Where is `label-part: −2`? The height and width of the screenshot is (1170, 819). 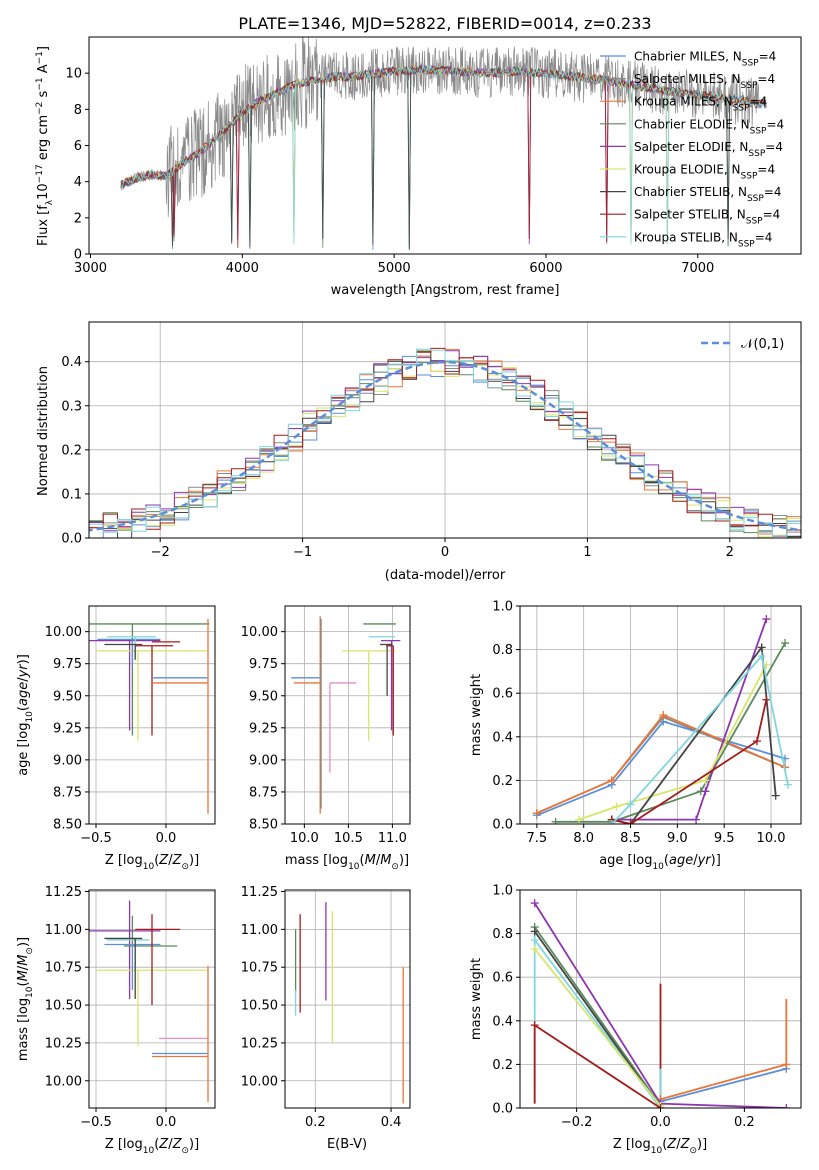
label-part: −2 is located at coordinates (40, 108).